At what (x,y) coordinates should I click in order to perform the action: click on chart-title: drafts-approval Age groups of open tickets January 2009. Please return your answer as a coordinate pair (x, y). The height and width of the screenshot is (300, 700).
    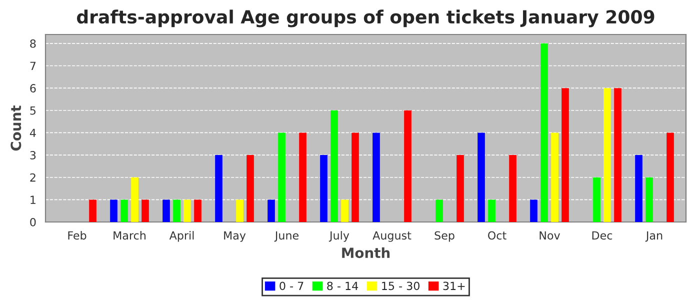
    Looking at the image, I should click on (365, 19).